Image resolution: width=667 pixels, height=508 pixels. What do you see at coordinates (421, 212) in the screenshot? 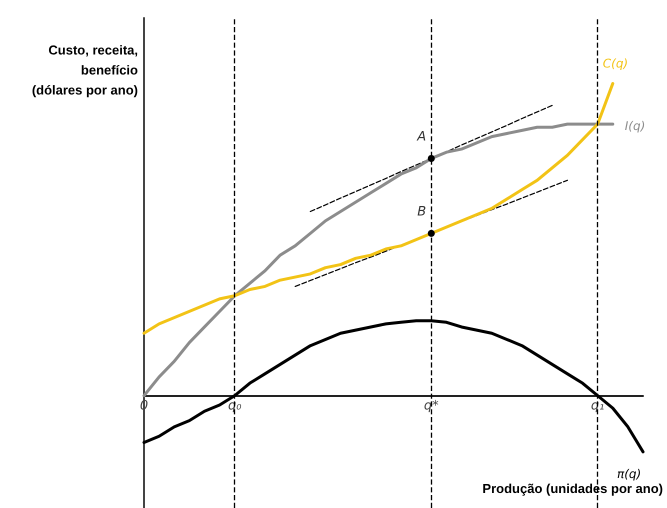
I see `annotation: B` at bounding box center [421, 212].